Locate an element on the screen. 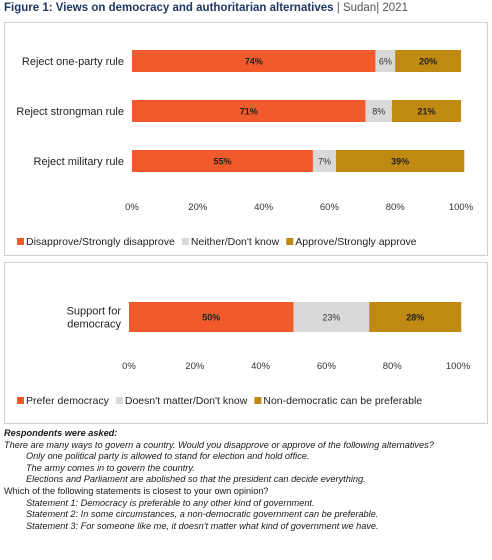 The image size is (492, 560). bar-disapprove-strongly-disapprove-reject-strongman-rule is located at coordinates (249, 111).